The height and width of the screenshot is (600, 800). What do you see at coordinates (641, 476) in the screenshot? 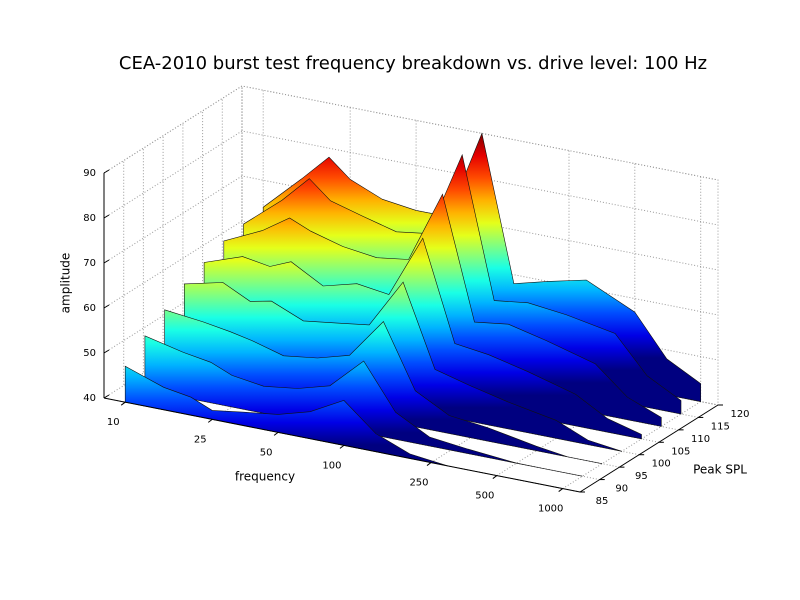
I see `y-tick-label: 95` at bounding box center [641, 476].